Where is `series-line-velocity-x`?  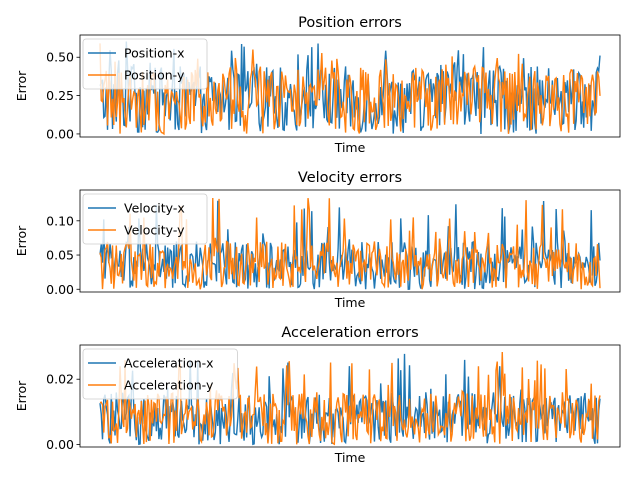
series-line-velocity-x is located at coordinates (350, 245).